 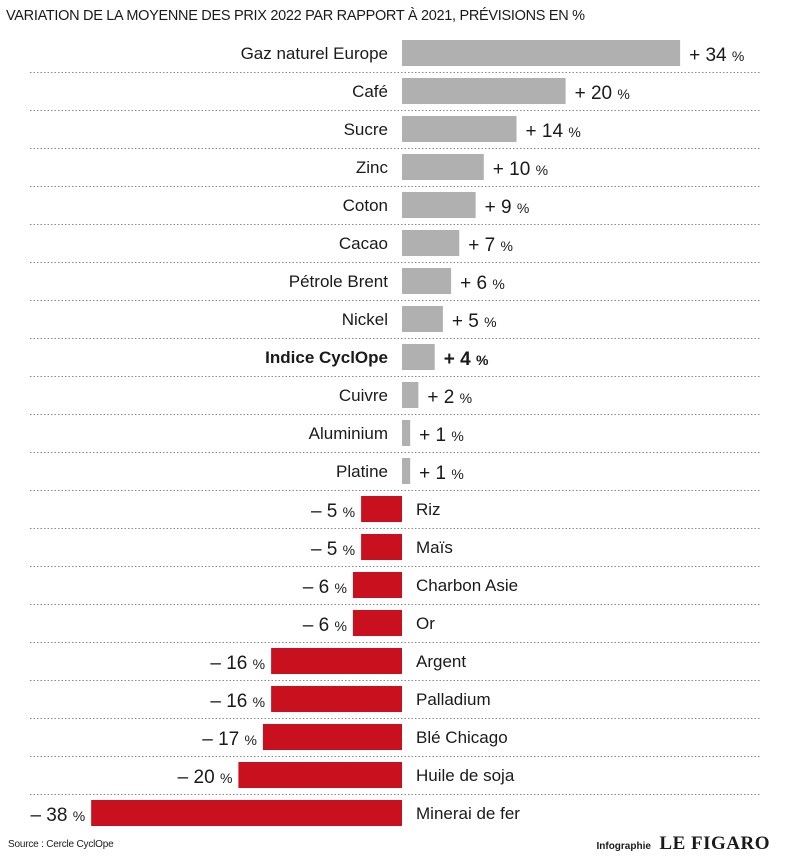 I want to click on category-label: Indice CyclOpe, so click(x=326, y=357).